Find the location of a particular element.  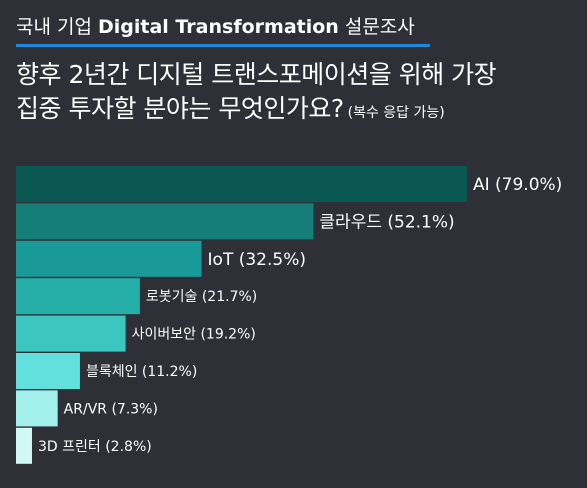

bar-label-3: 로봇기술 (21.7%) is located at coordinates (201, 297).